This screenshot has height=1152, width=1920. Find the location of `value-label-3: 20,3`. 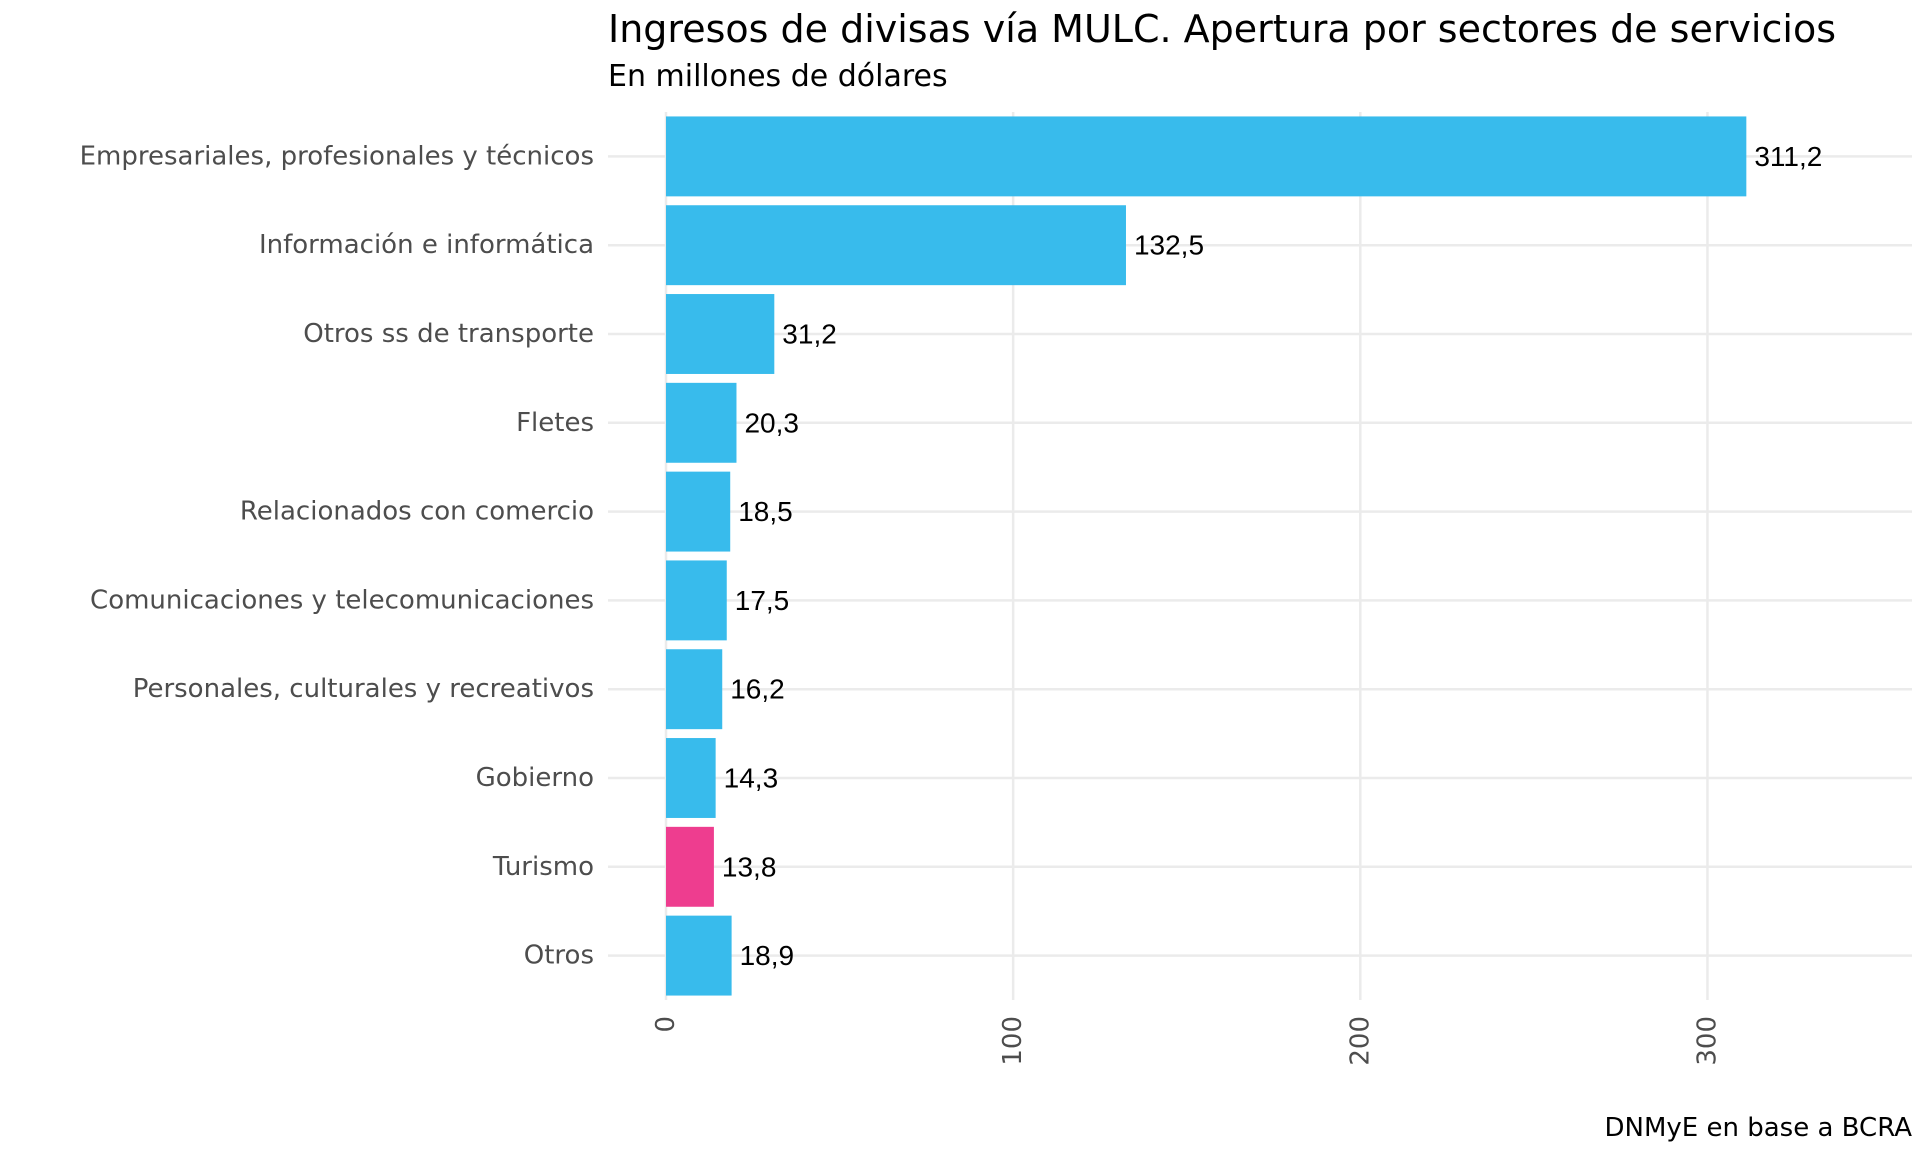

value-label-3: 20,3 is located at coordinates (771, 422).